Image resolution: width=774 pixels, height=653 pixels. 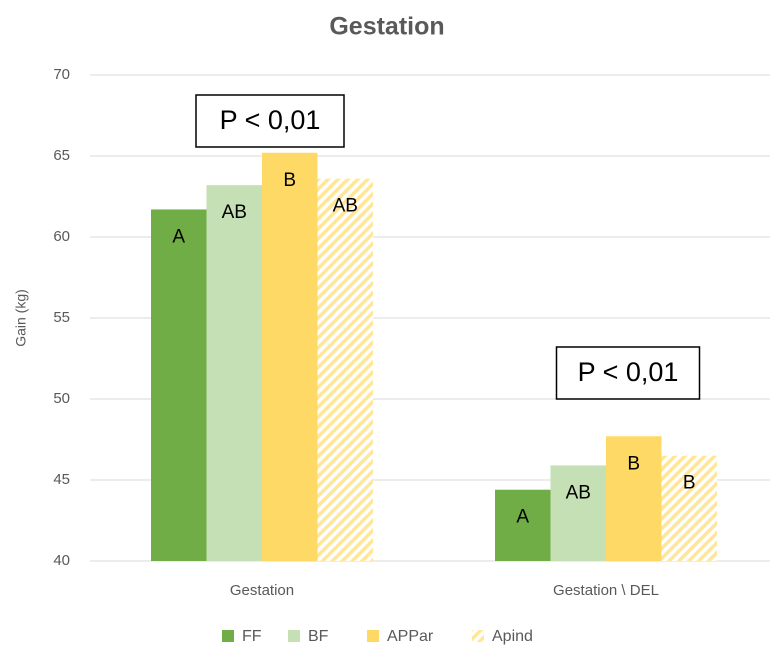 I want to click on y-tick-label: 55, so click(x=61, y=317).